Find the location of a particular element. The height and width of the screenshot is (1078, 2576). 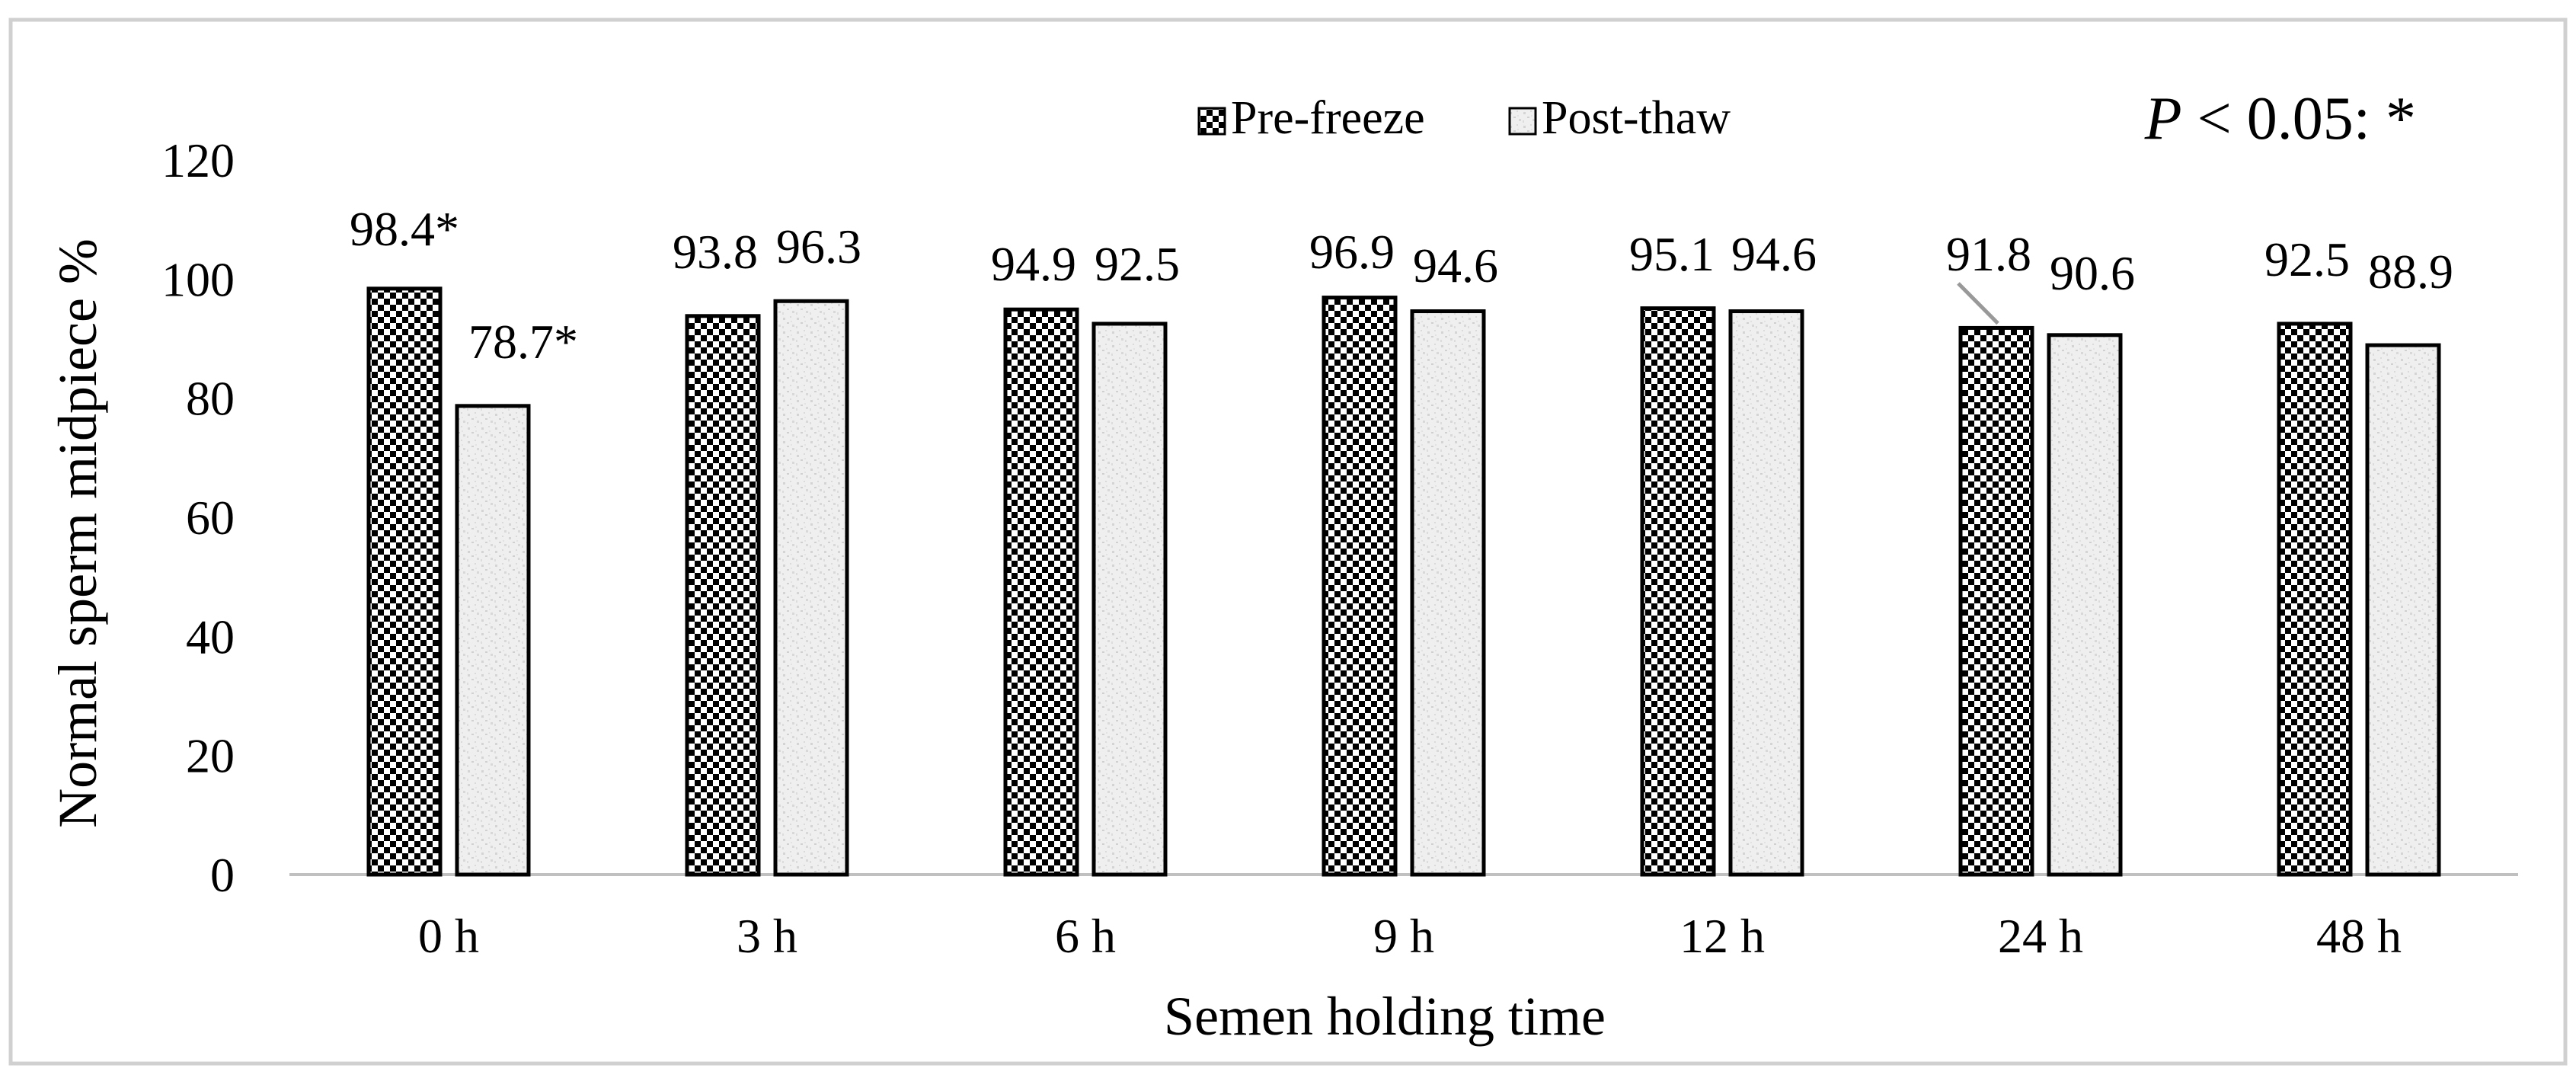

data-label-pre-freeze: 94.9 is located at coordinates (1033, 264).